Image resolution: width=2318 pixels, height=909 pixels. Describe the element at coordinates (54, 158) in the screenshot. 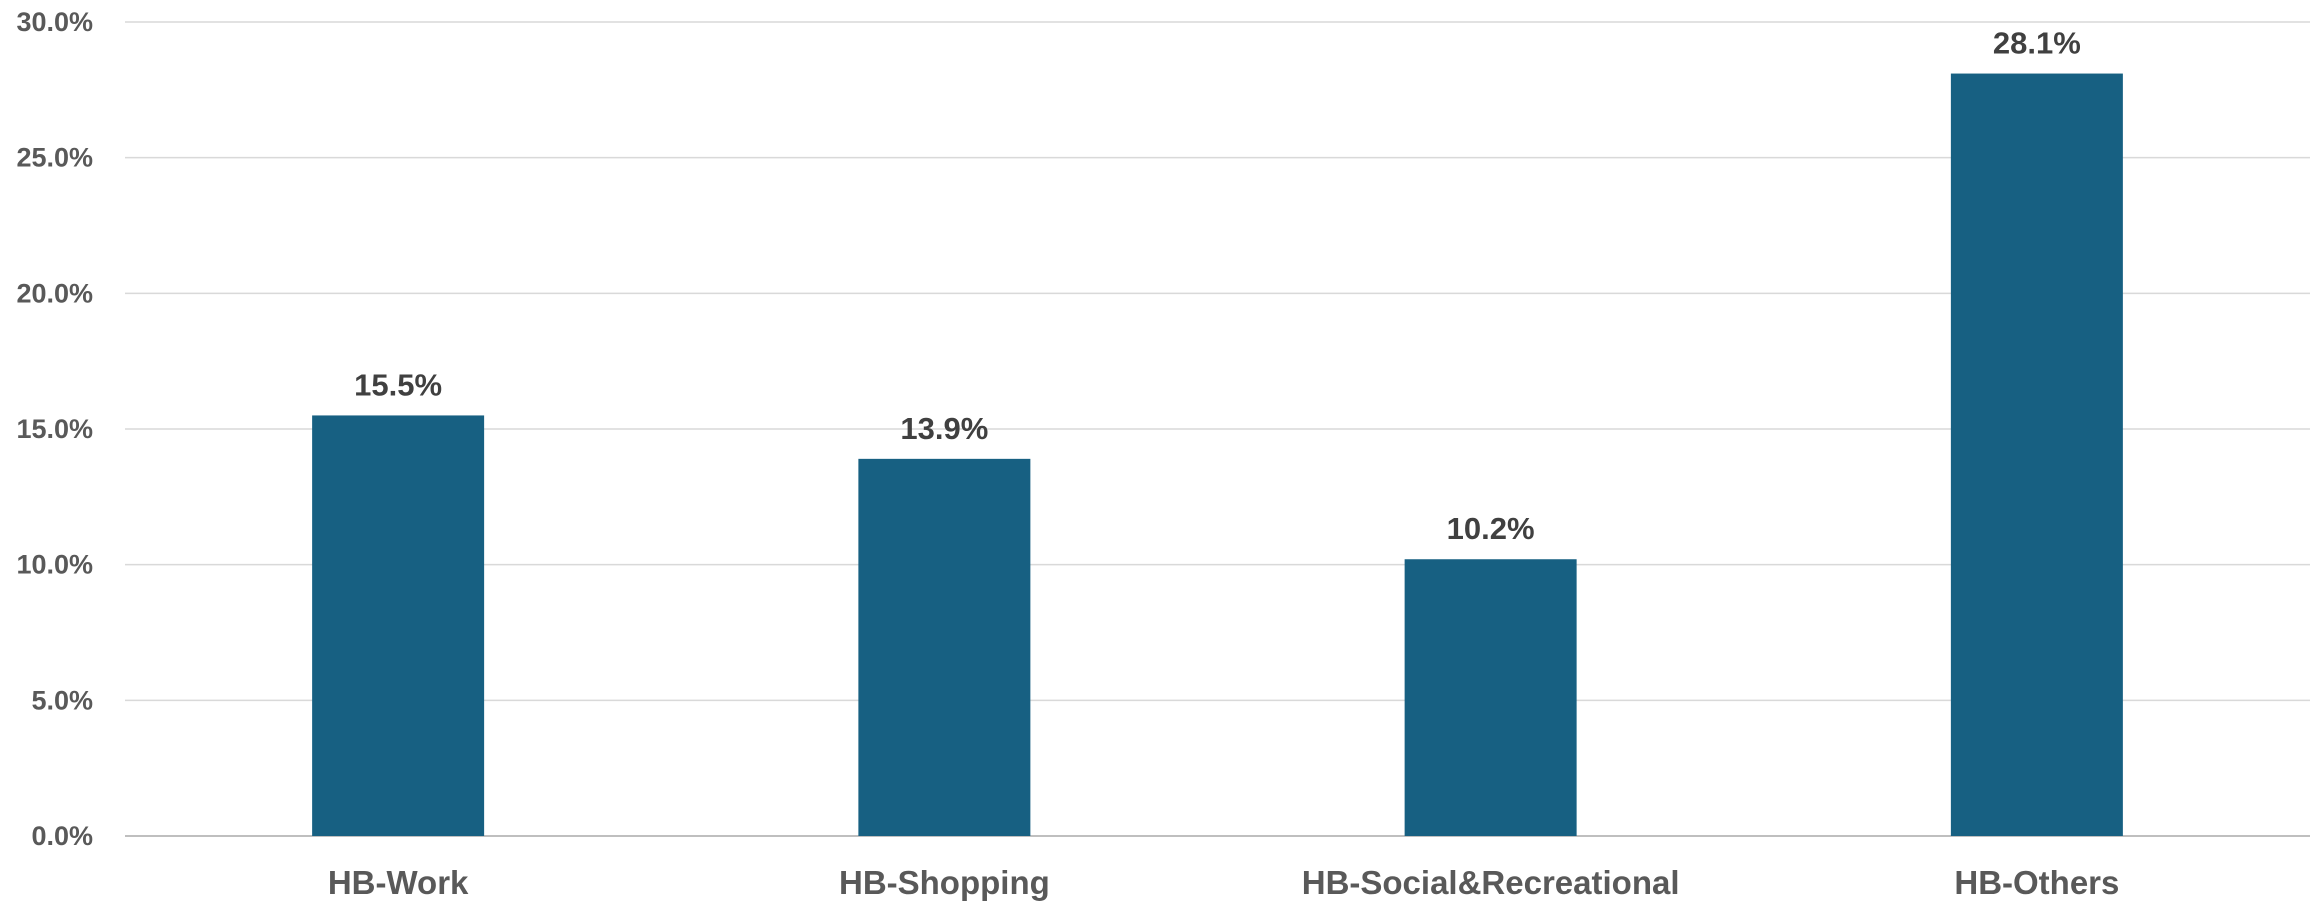

I see `y-tick-label: 25.0%` at that location.